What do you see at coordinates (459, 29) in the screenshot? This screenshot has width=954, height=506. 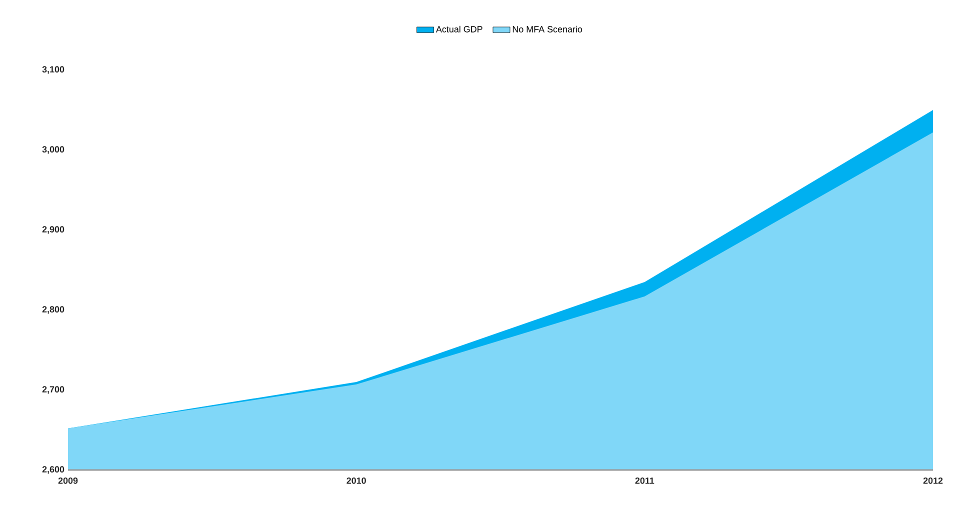 I see `legend-label: Actual GDP` at bounding box center [459, 29].